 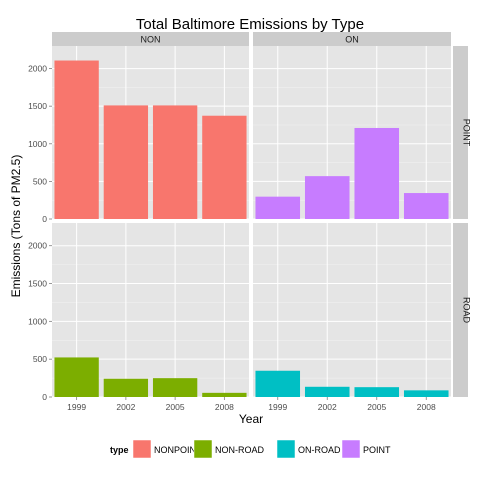 I want to click on bar-non-road-2002, so click(x=126, y=388).